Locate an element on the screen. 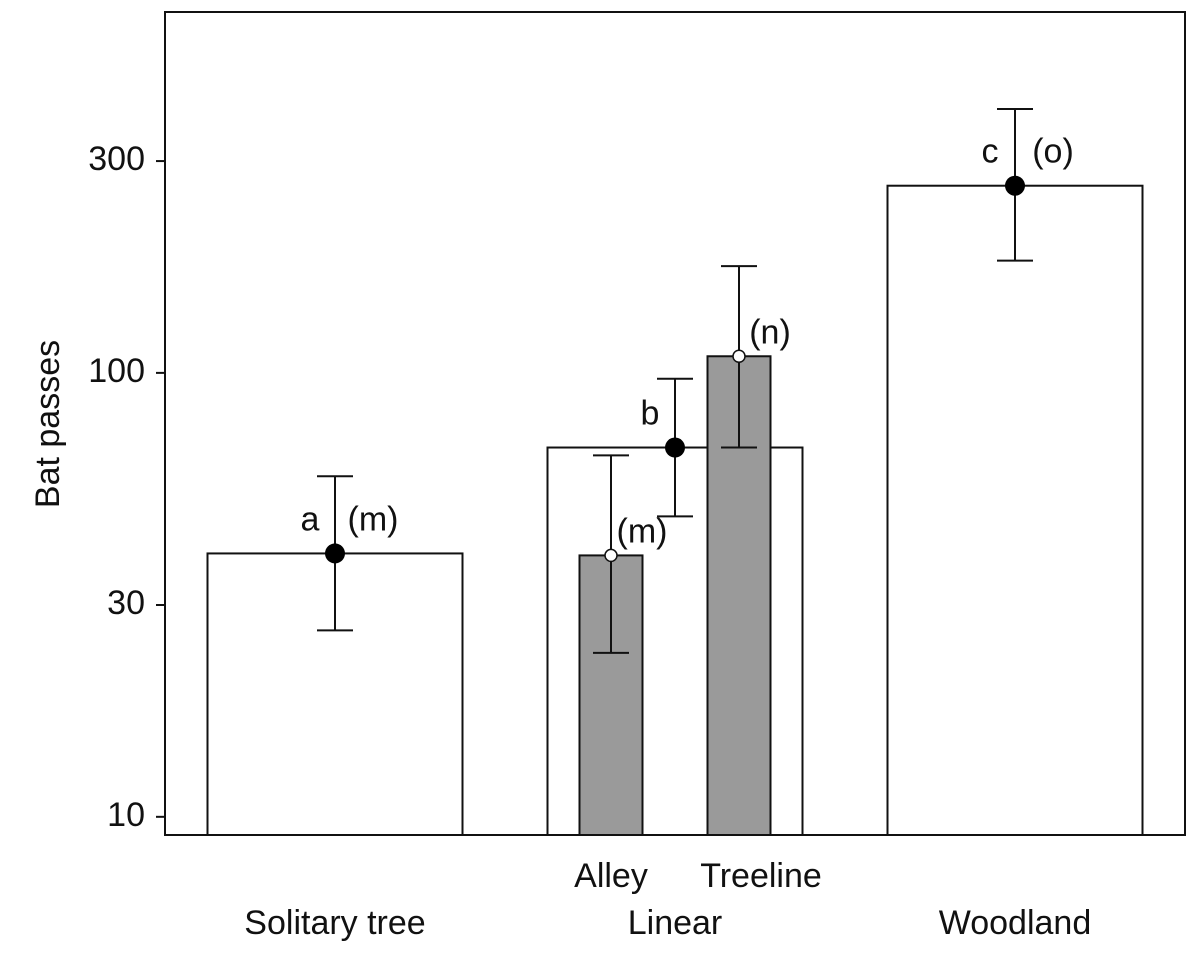 The image size is (1203, 958). sub-category-label: Treeline is located at coordinates (761, 876).